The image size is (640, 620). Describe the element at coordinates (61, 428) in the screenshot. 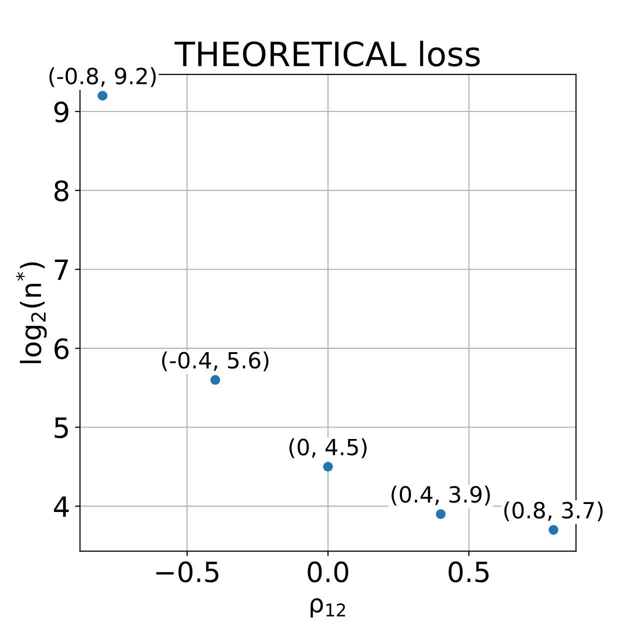

I see `y-tick-label: 5` at that location.